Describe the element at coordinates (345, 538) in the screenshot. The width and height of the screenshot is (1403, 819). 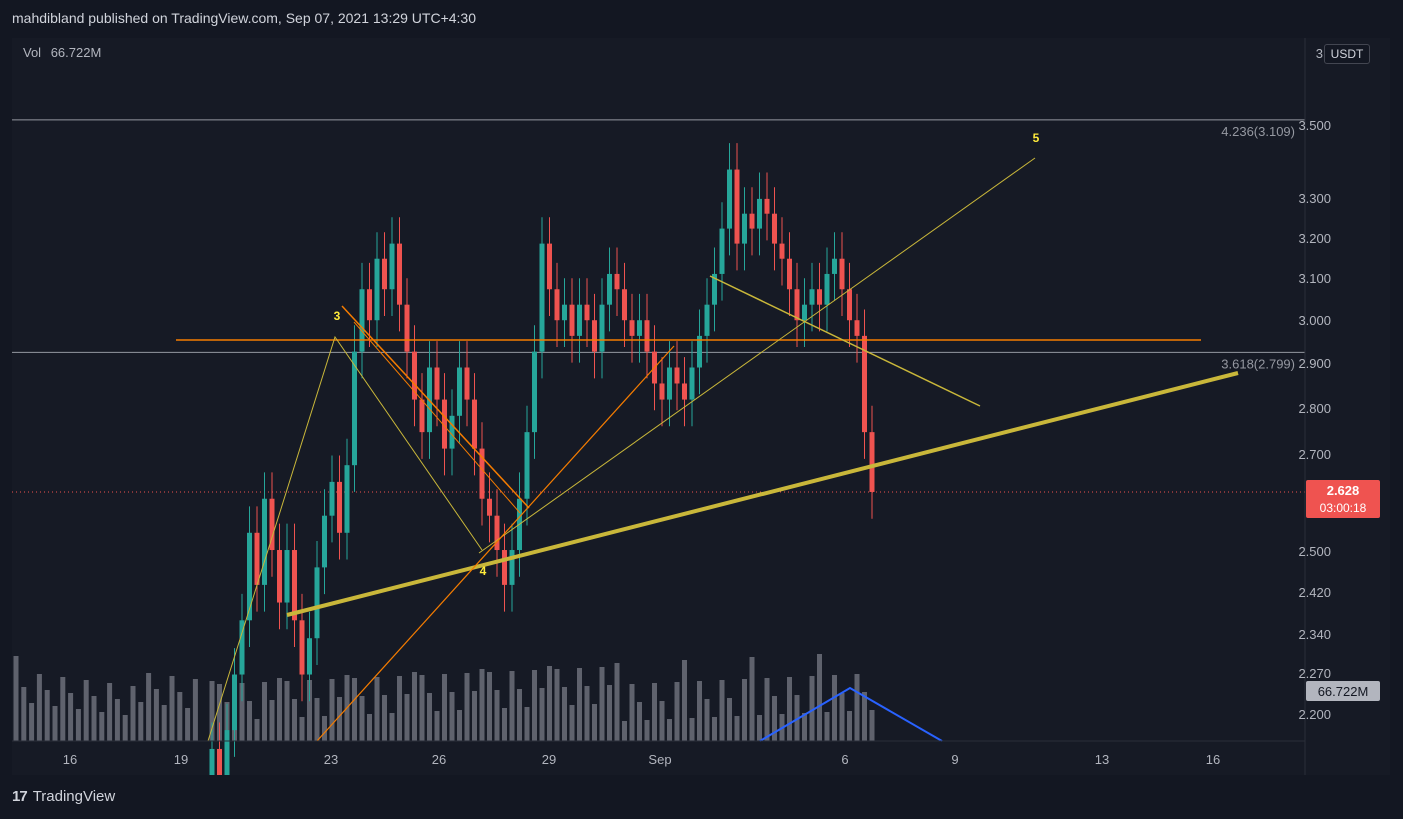
I see `wave-path` at that location.